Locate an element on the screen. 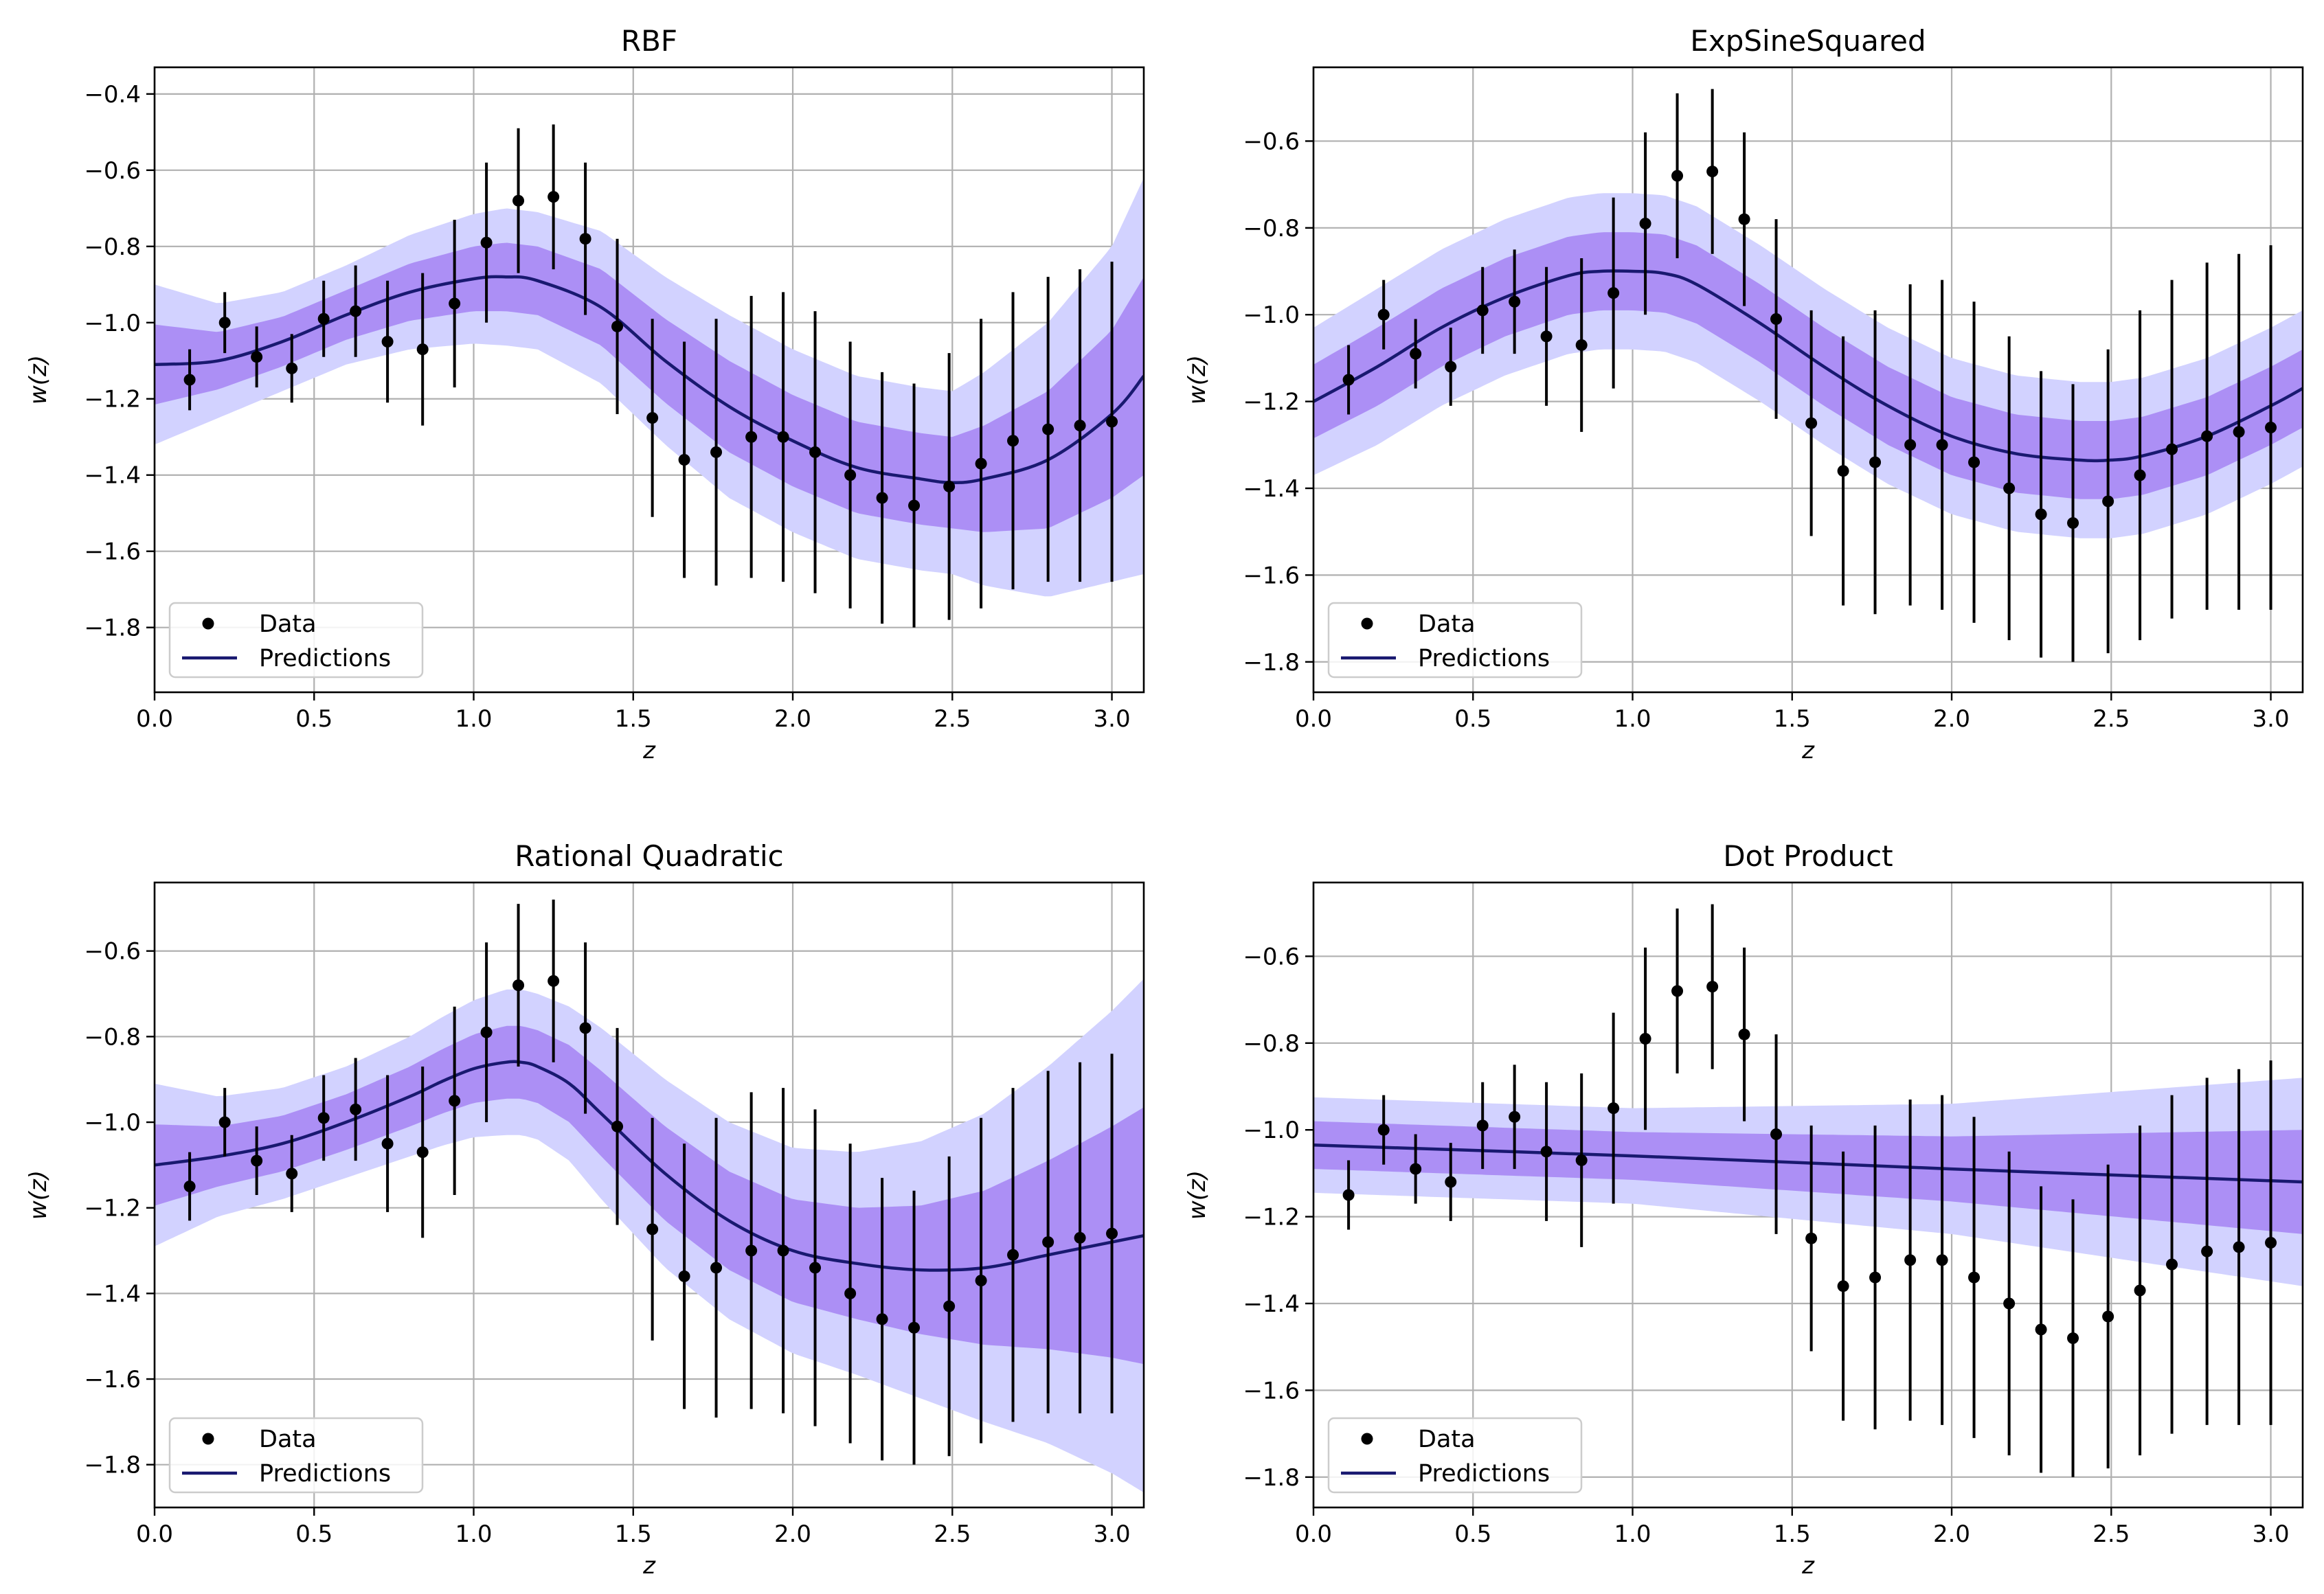 The width and height of the screenshot is (2324, 1594). chart-title: Rational Quadratic is located at coordinates (649, 856).